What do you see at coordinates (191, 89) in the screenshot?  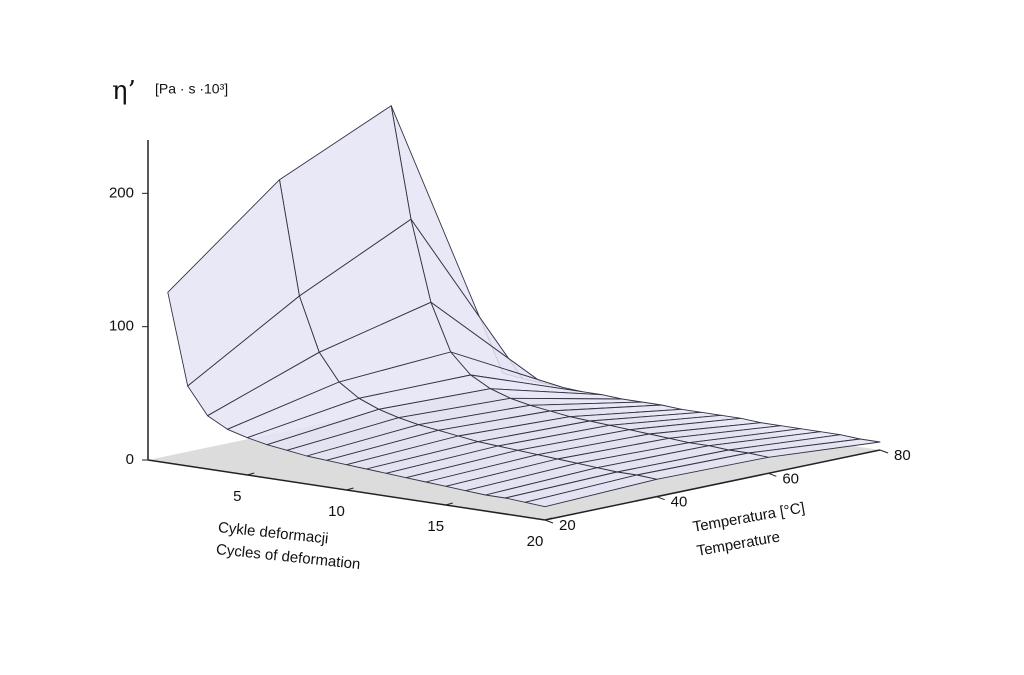 I see `z-axis-label: [Pa · s ·10³]` at bounding box center [191, 89].